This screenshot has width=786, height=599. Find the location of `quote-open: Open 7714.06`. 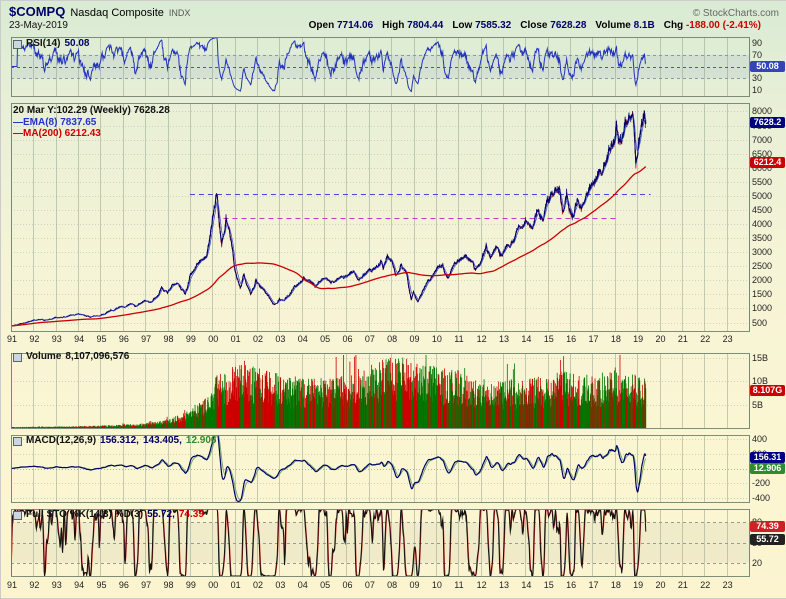

quote-open: Open 7714.06 is located at coordinates (341, 25).